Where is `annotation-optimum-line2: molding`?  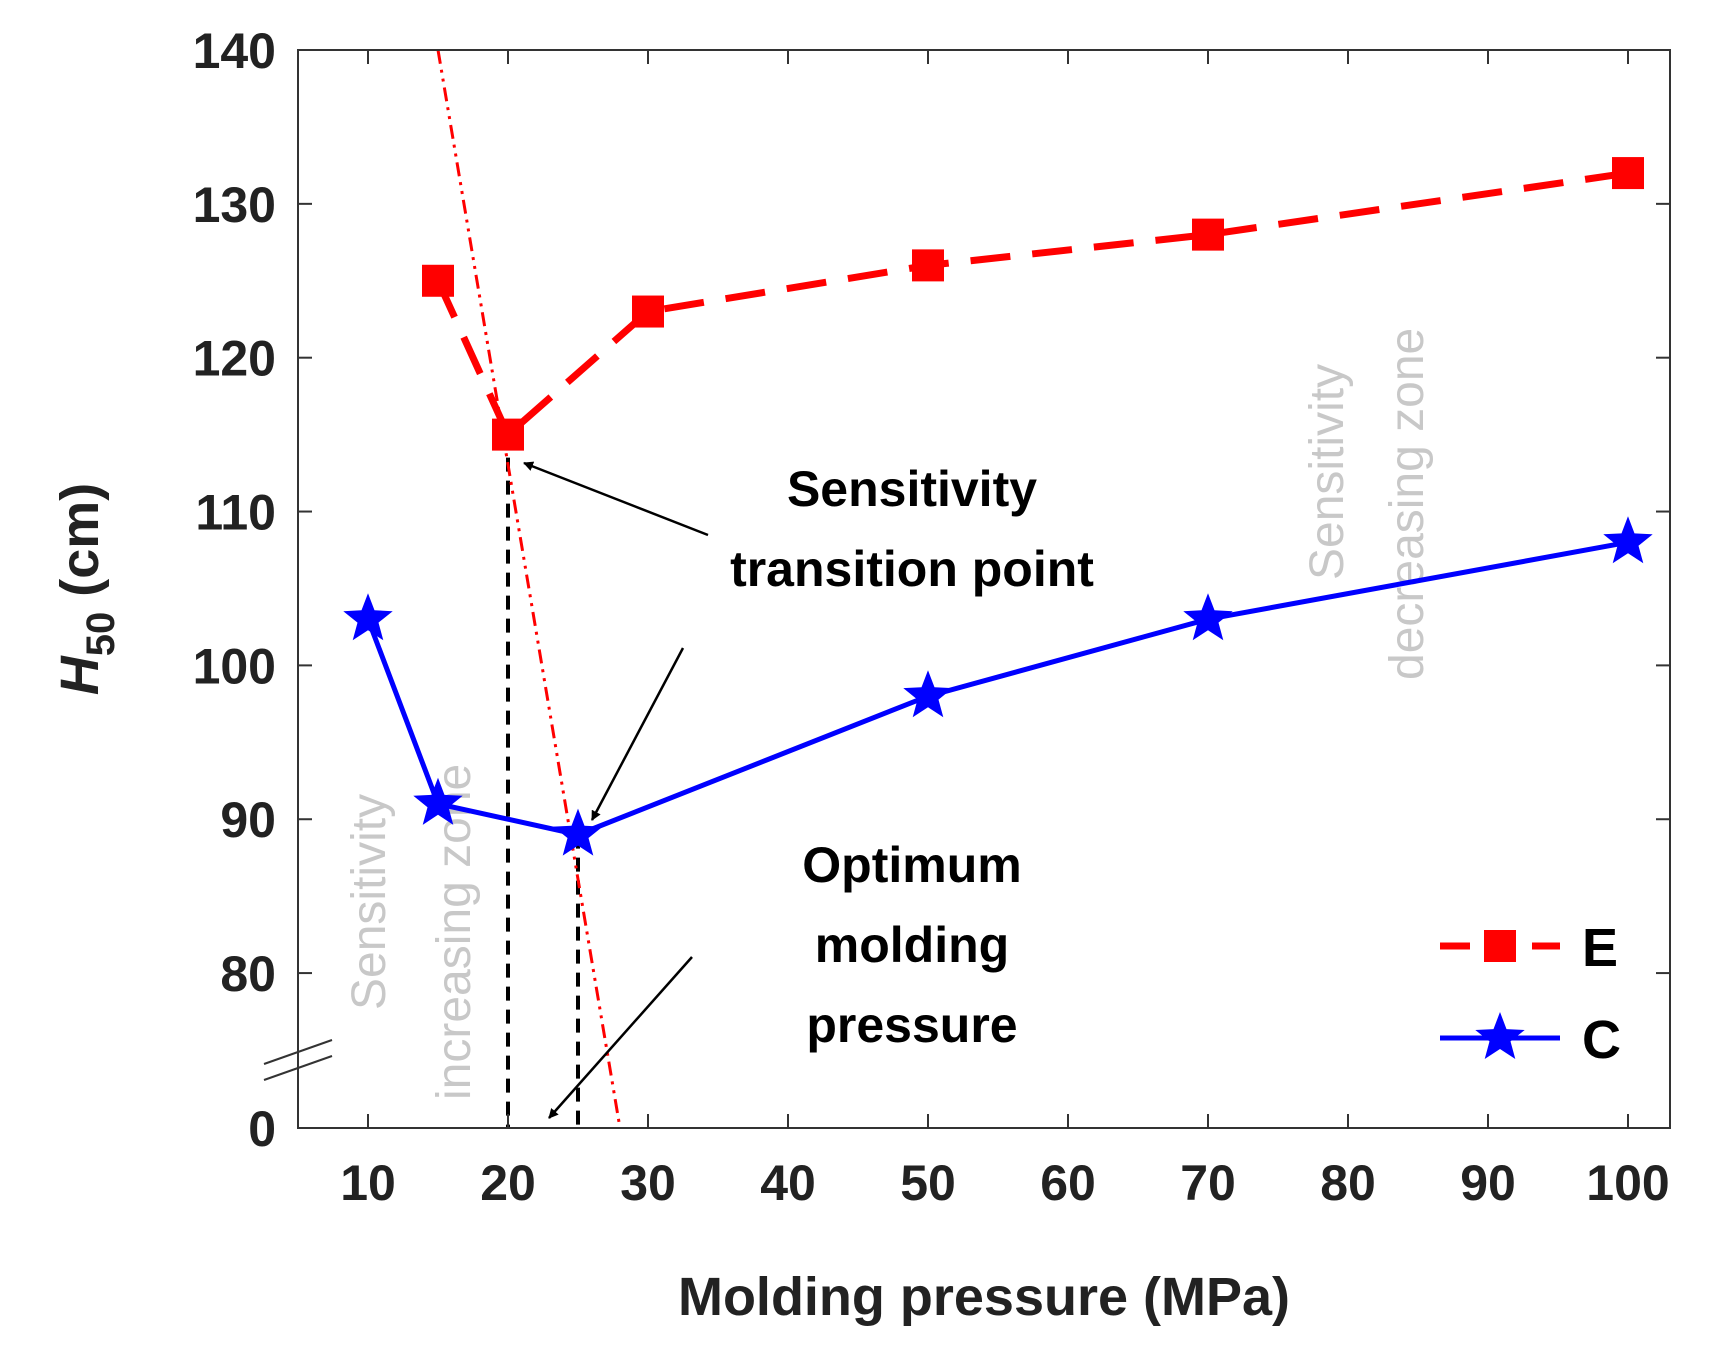
annotation-optimum-line2: molding is located at coordinates (912, 945).